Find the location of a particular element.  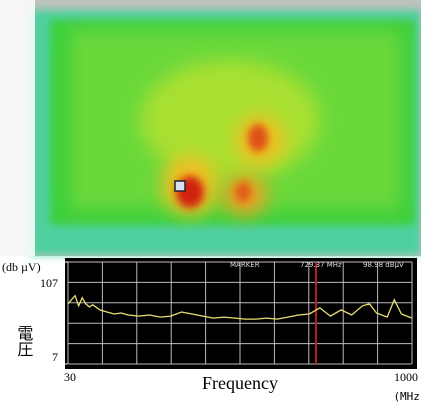

x-tick-label: 1000 is located at coordinates (406, 377).